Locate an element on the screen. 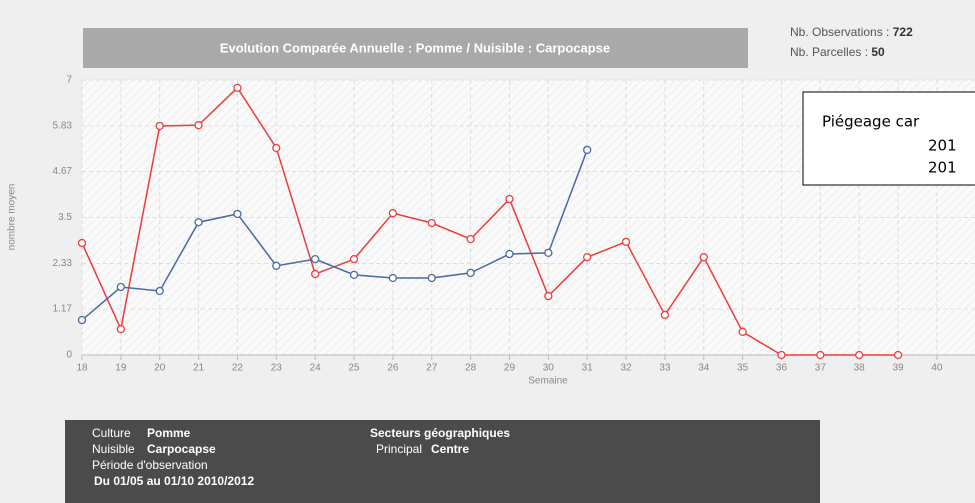  title-bar is located at coordinates (415, 48).